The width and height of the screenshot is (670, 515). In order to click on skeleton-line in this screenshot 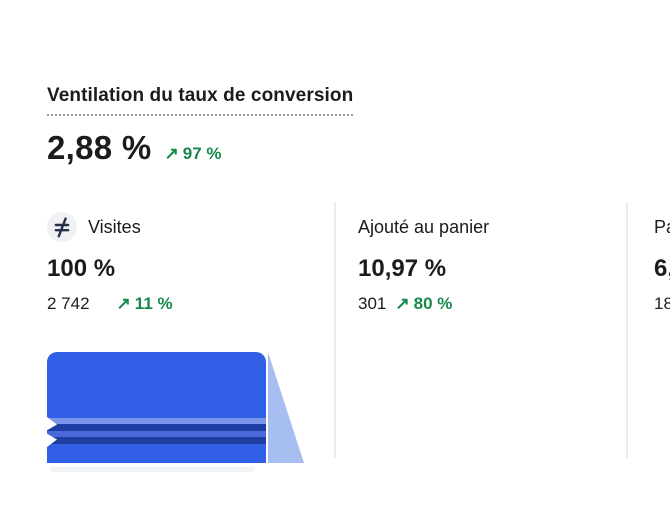, I will do `click(152, 469)`.